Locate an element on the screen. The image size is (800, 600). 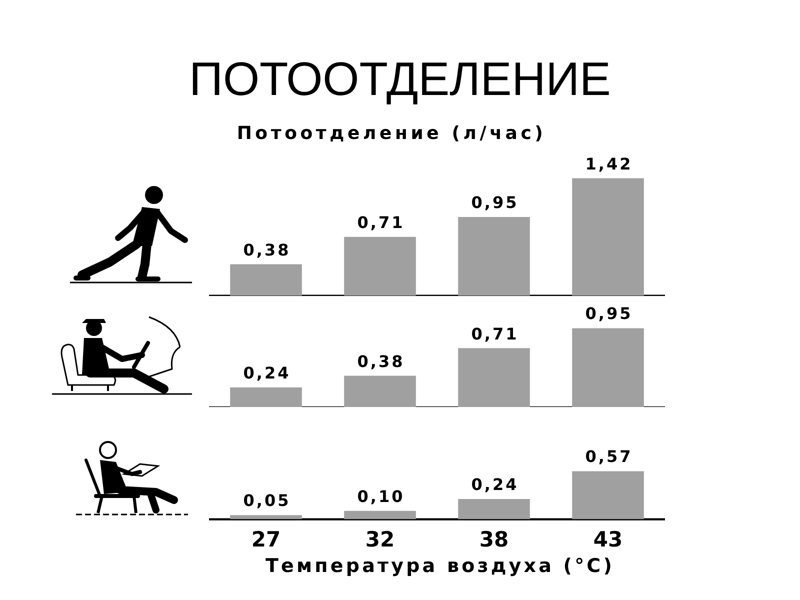
x-tick-label: 38 is located at coordinates (494, 539).